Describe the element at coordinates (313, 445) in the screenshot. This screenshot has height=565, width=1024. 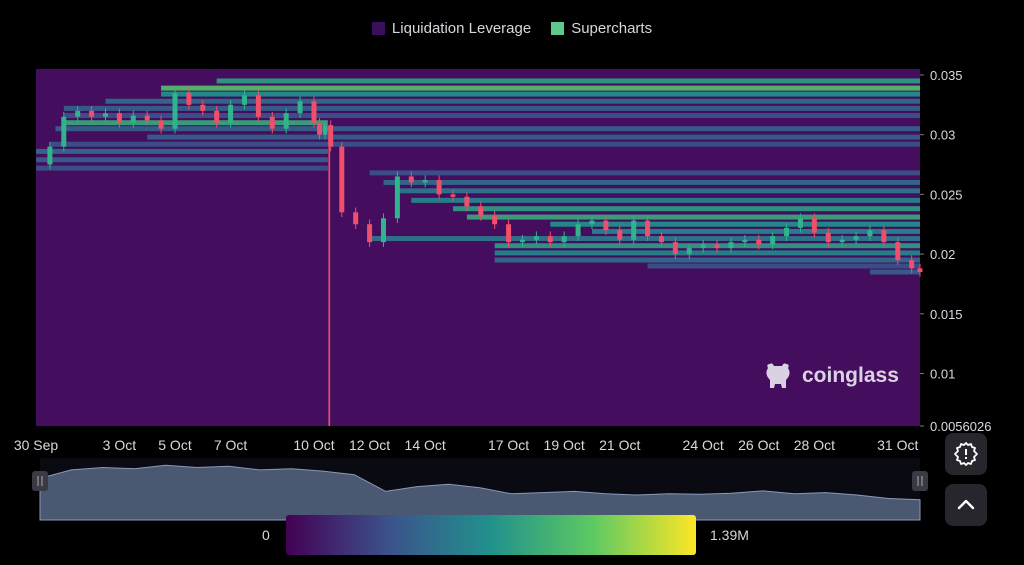
I see `x-tick-label: 10 Oct` at that location.